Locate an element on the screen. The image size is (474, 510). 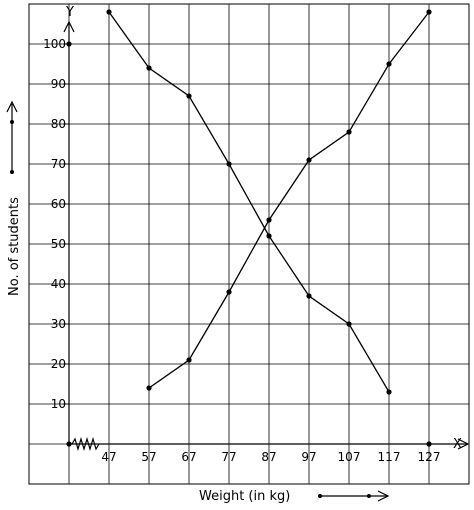
x-tick-label: 127 is located at coordinates (429, 457).